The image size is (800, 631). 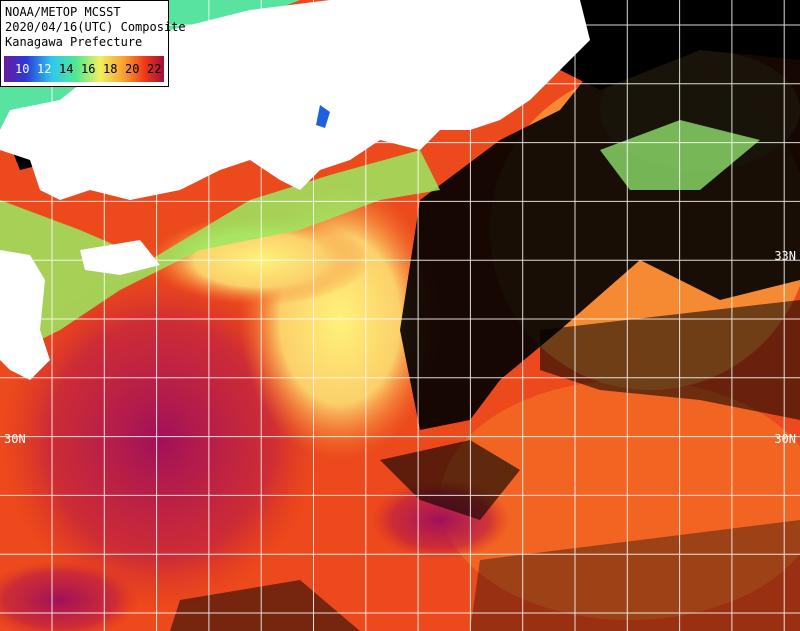 I want to click on scale-label: 12, so click(x=44, y=69).